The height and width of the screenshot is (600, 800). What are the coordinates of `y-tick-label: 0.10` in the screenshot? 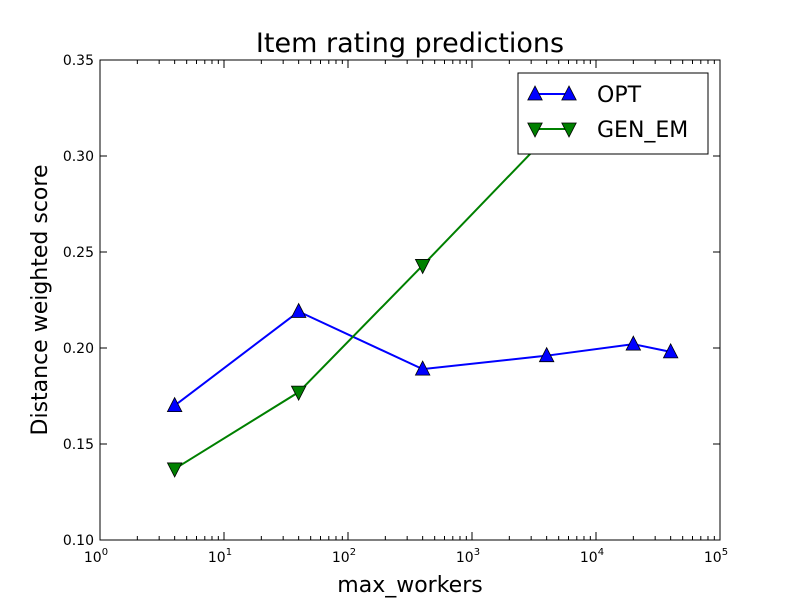 It's located at (78, 541).